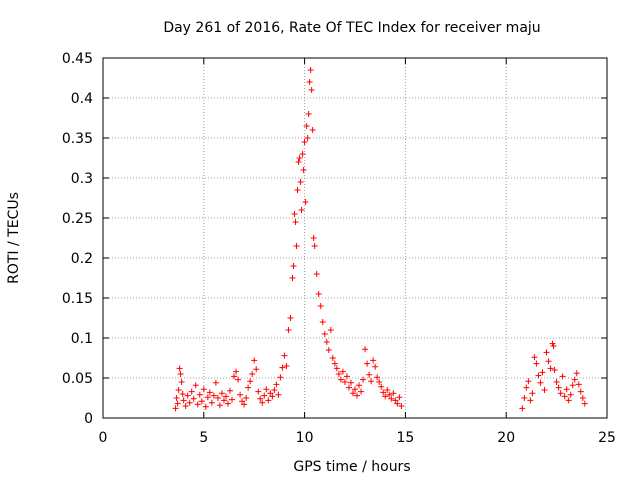  Describe the element at coordinates (103, 438) in the screenshot. I see `x-tick-label: 0` at that location.